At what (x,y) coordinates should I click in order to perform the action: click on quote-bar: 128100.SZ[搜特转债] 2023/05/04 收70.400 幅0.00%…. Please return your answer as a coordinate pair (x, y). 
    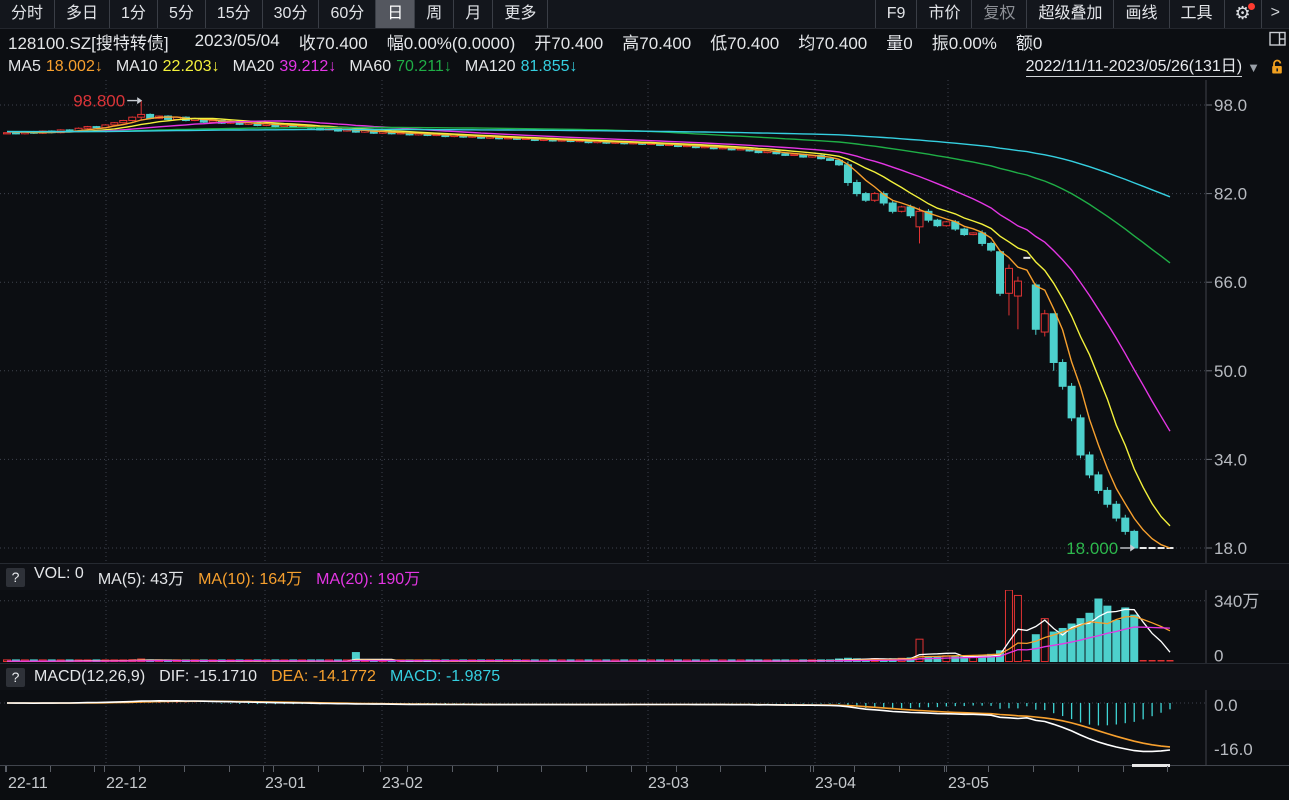
    Looking at the image, I should click on (644, 41).